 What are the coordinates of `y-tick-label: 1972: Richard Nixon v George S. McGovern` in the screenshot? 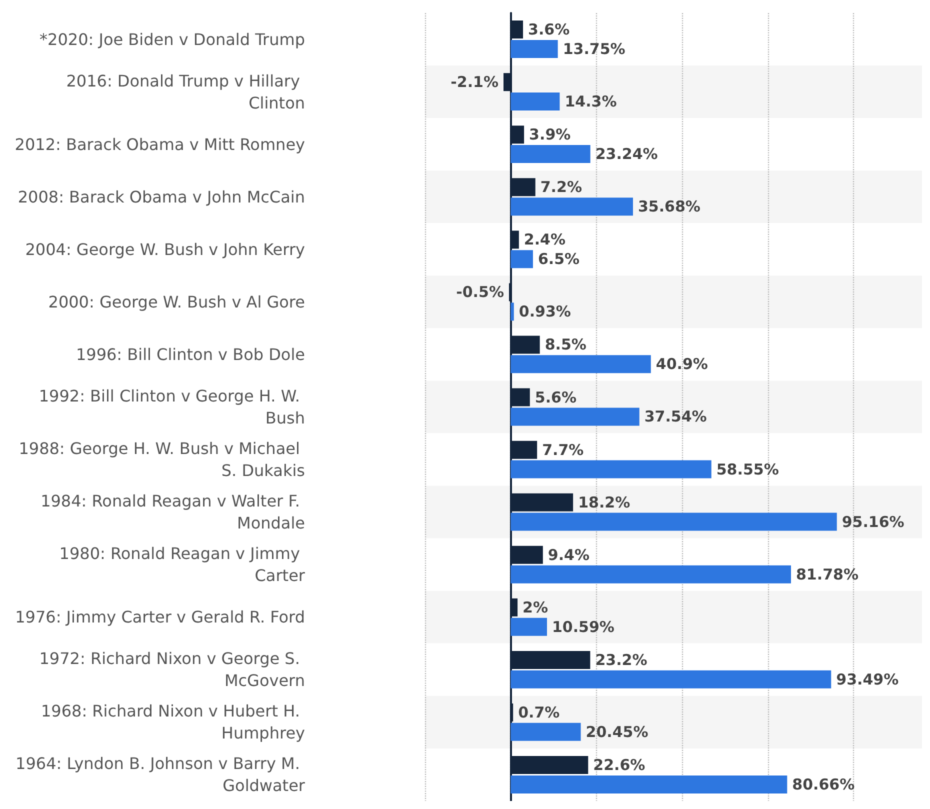 It's located at (172, 669).